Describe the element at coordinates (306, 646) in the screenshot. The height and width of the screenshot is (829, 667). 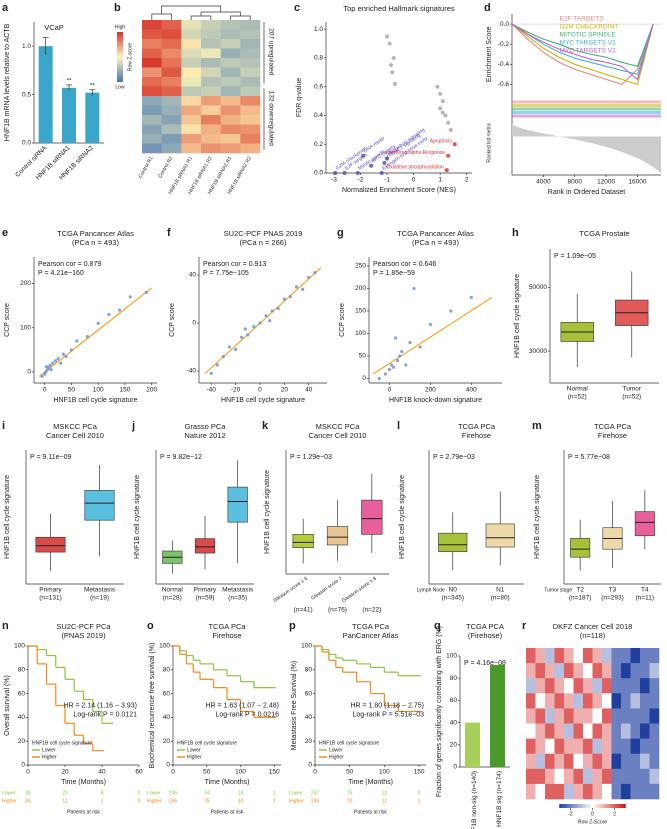
I see `y-tick-label: 100` at that location.